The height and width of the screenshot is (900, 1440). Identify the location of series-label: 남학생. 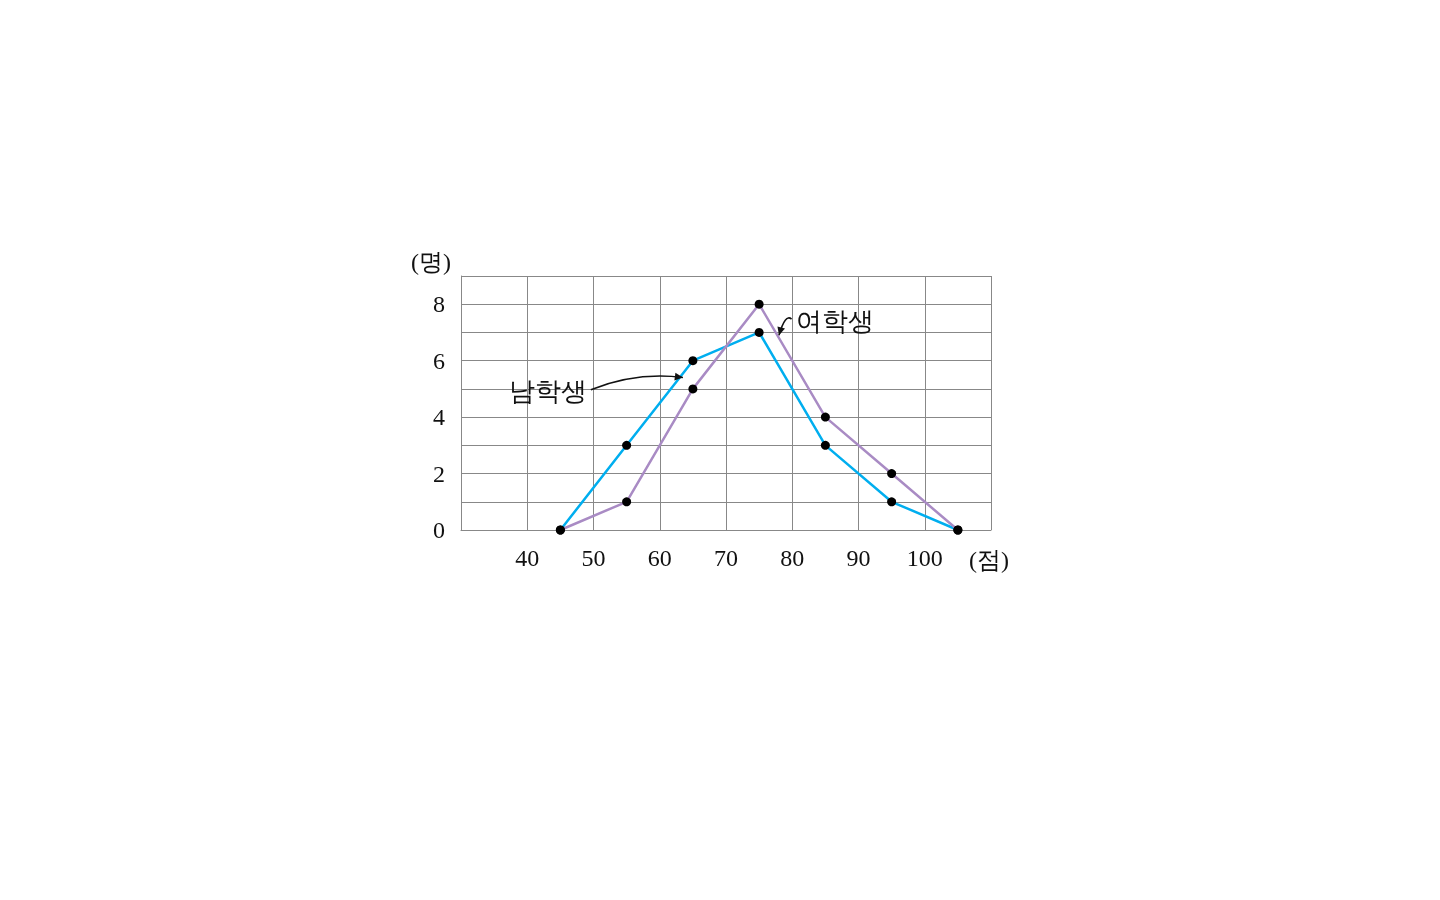
(547, 392).